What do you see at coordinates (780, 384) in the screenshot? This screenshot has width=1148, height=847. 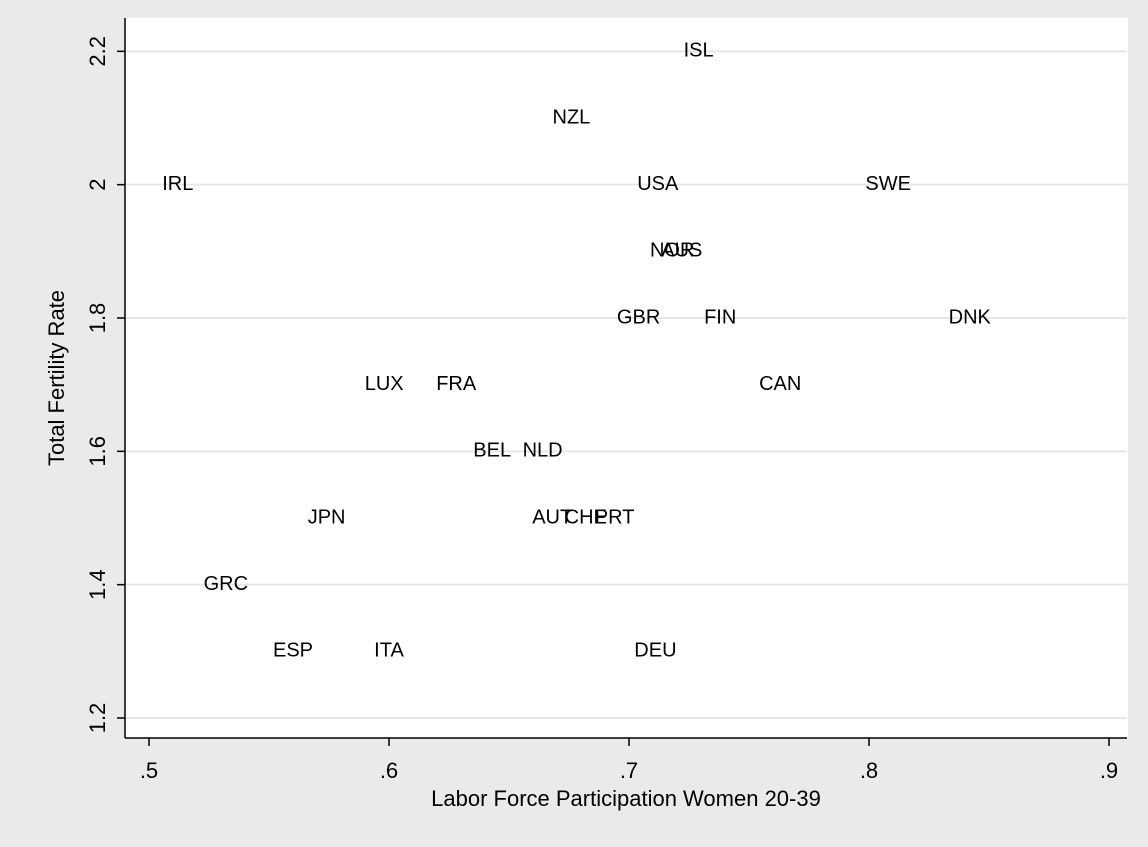 I see `point-label: CAN` at bounding box center [780, 384].